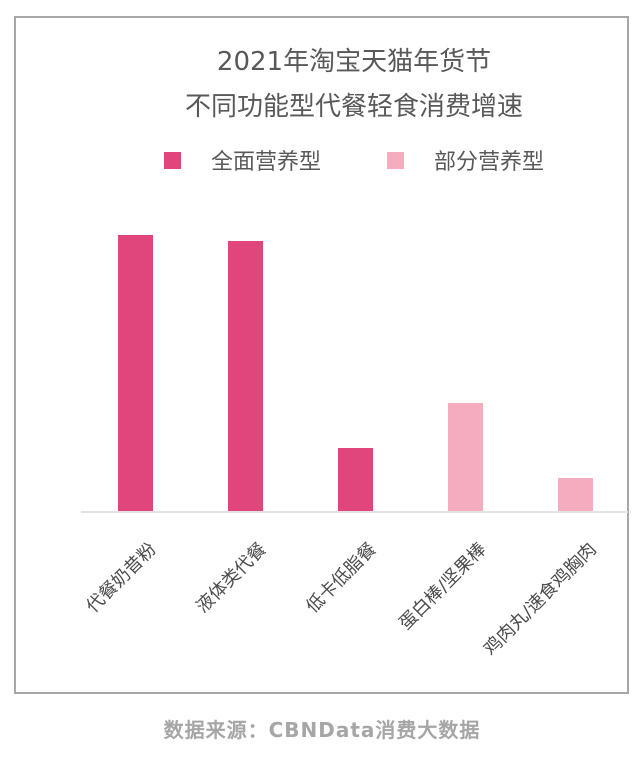 This screenshot has width=644, height=762. I want to click on chart-title-line1: 2021年淘宝天猫年货节, so click(354, 62).